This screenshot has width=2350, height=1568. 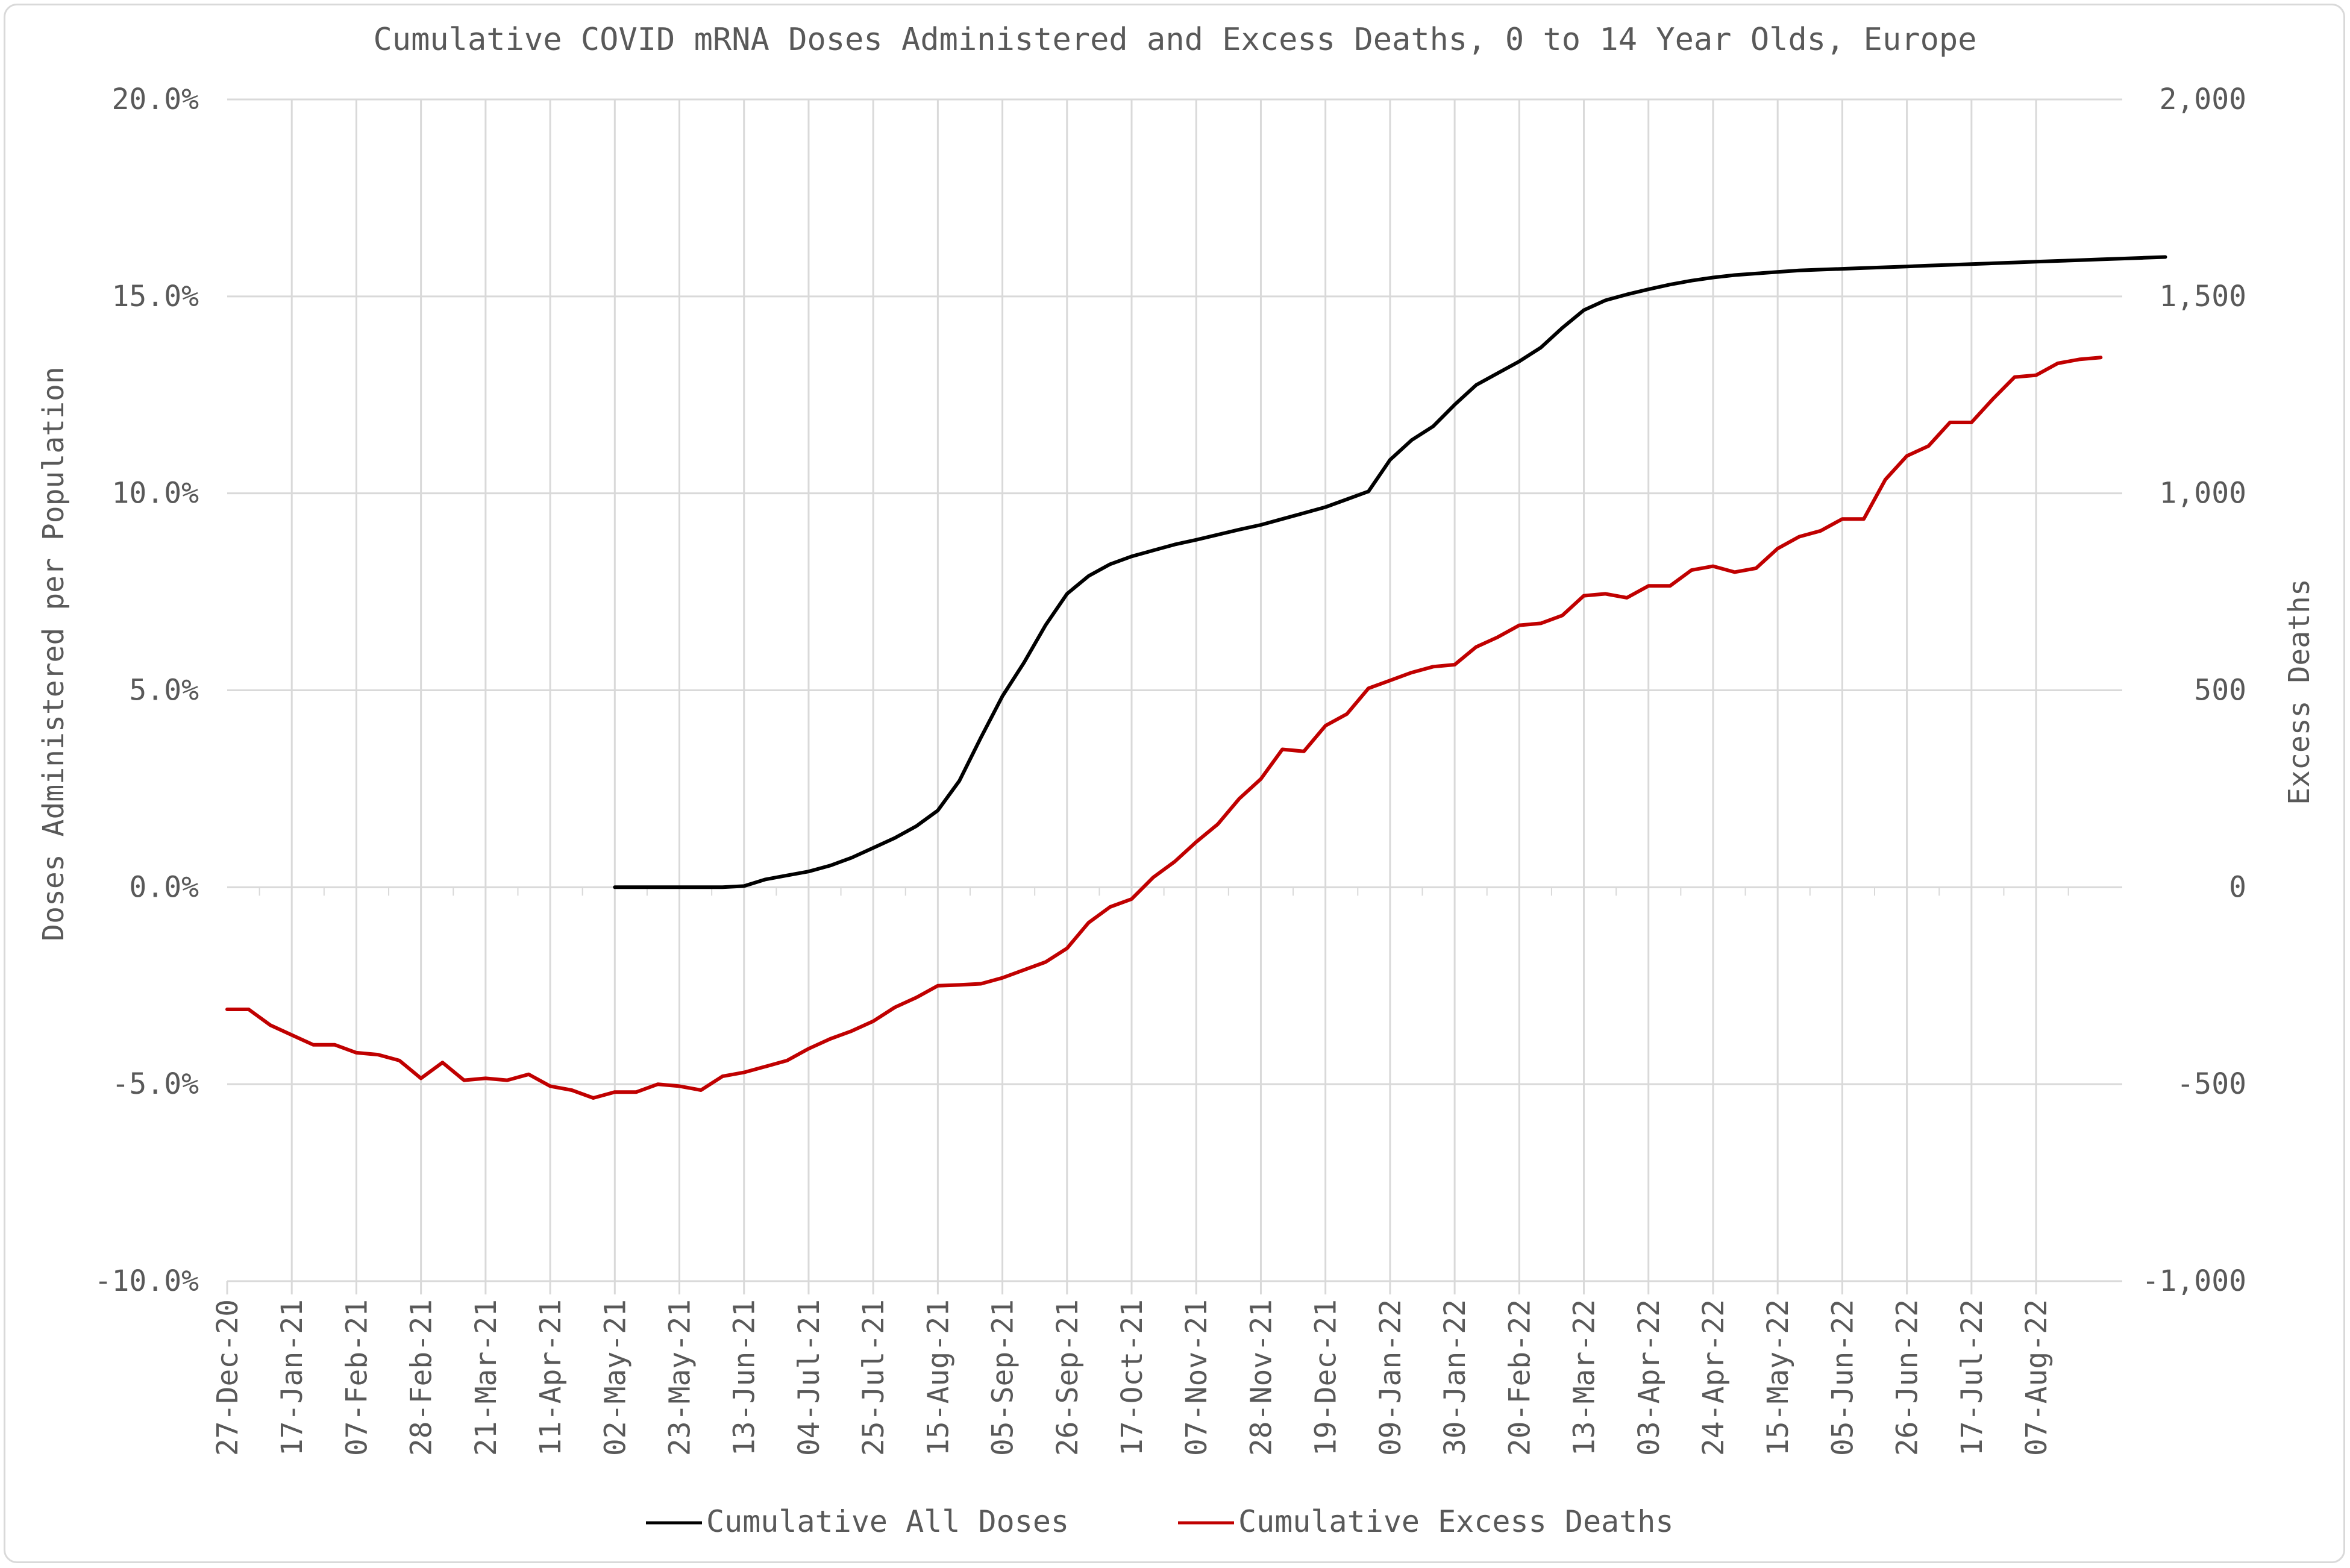 What do you see at coordinates (147, 1281) in the screenshot?
I see `y-tick-label-left: -10.0%` at bounding box center [147, 1281].